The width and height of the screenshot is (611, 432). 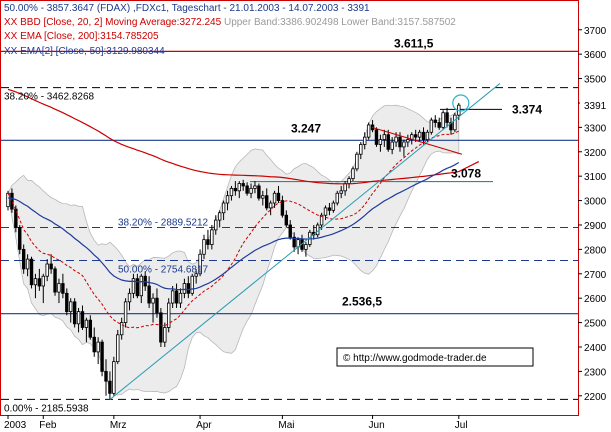 What do you see at coordinates (118, 425) in the screenshot?
I see `x-tick-label: Mrz` at bounding box center [118, 425].